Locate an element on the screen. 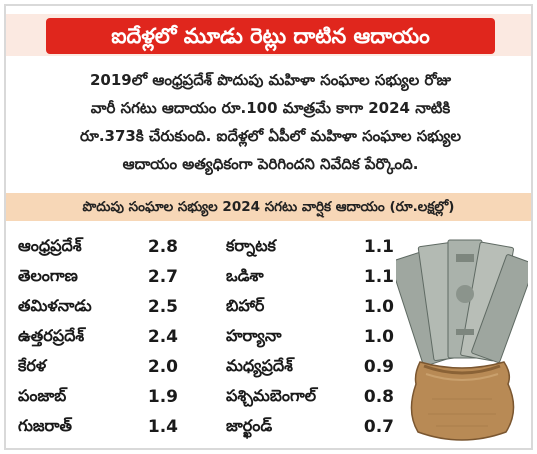 The height and width of the screenshot is (454, 537). income-value: 0.8 is located at coordinates (378, 397).